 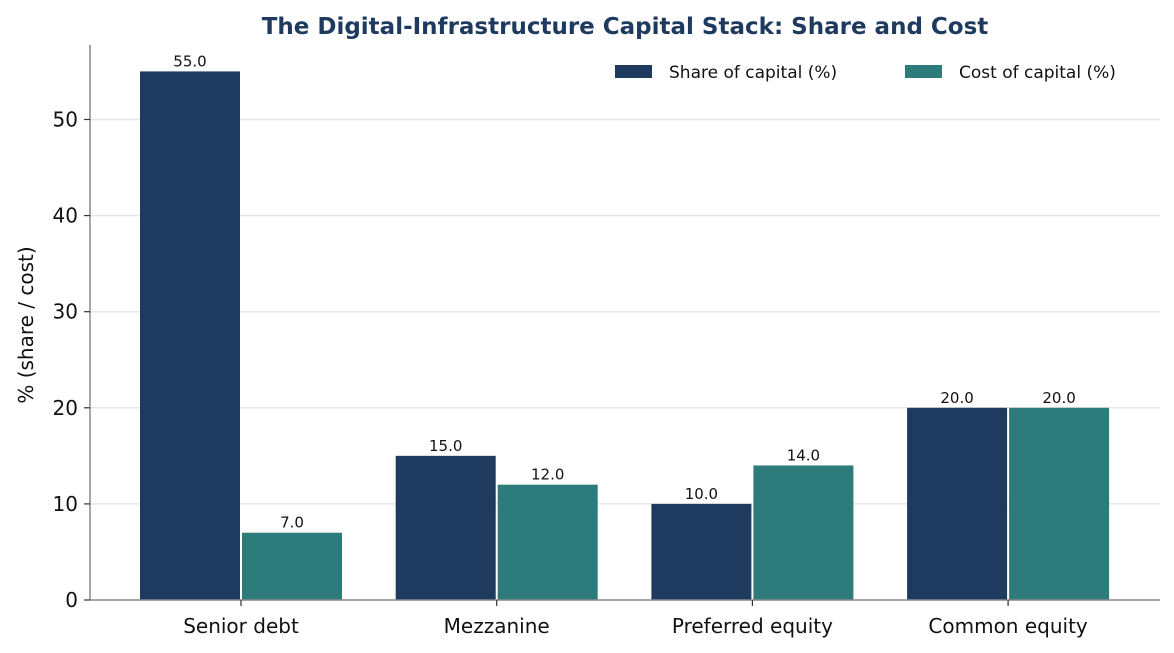 I want to click on data-label-0-1: 15.0, so click(x=445, y=446).